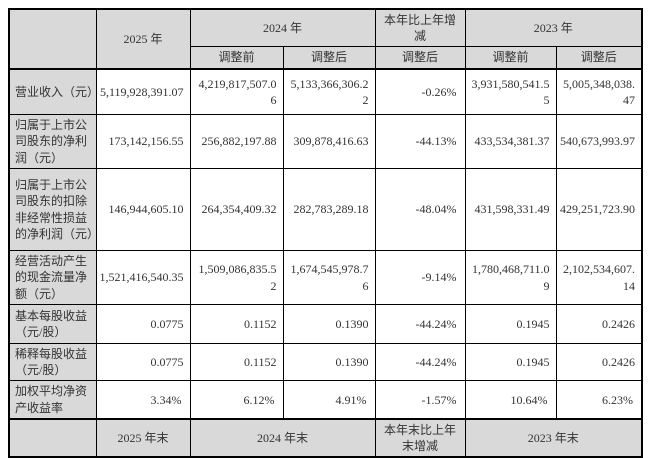  I want to click on value-2025: 173,142,156.55, so click(143, 142).